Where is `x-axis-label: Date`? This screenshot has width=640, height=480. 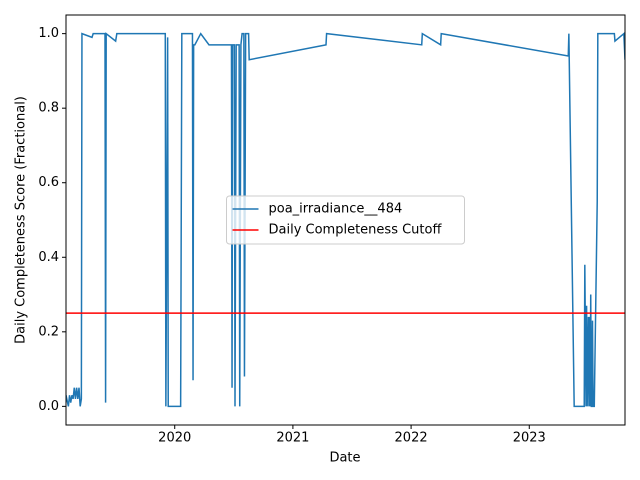
x-axis-label: Date is located at coordinates (344, 458).